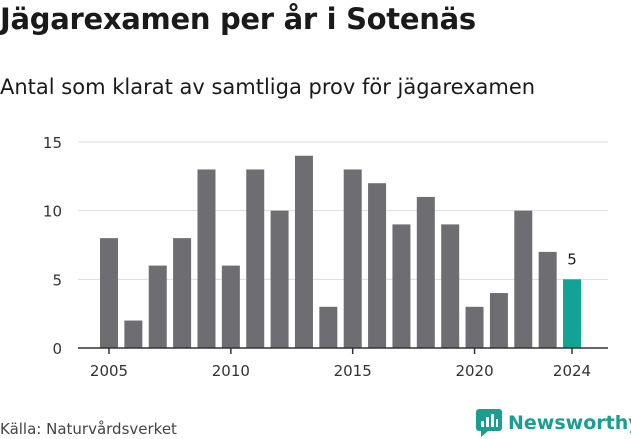  I want to click on bar-2013, so click(303, 251).